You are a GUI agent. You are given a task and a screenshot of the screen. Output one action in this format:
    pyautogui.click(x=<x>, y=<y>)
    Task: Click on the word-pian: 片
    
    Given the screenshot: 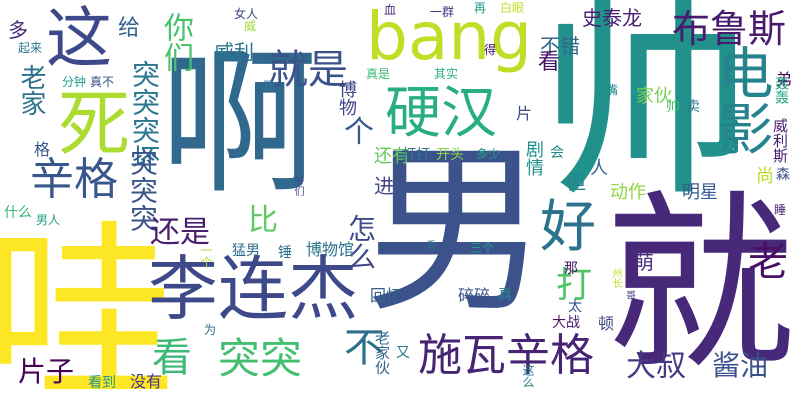 What is the action you would take?
    pyautogui.click(x=524, y=113)
    